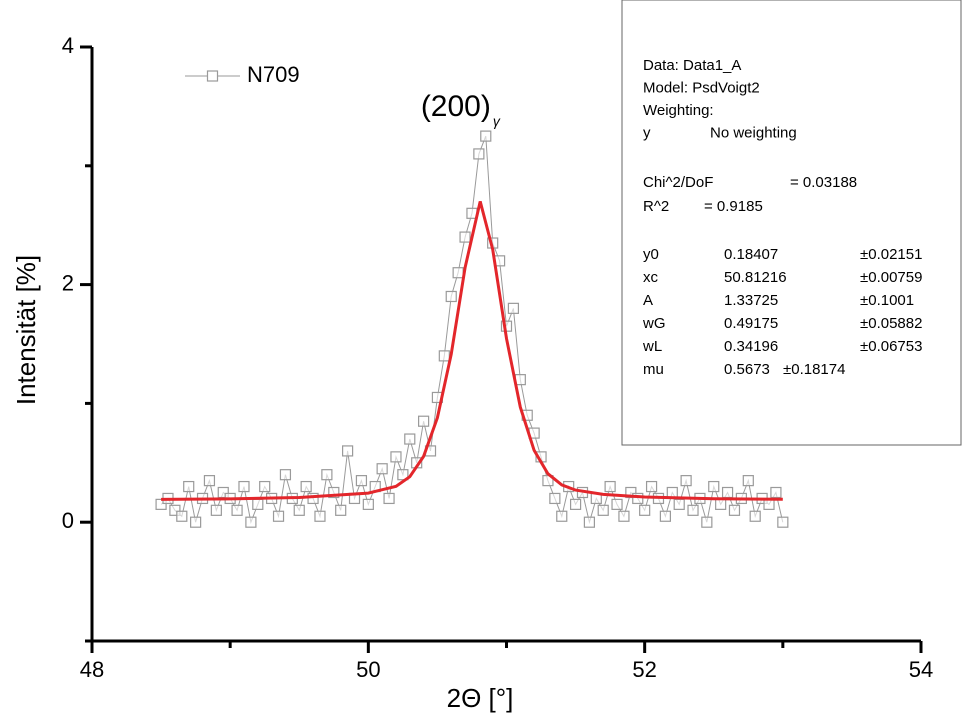 The image size is (962, 718). What do you see at coordinates (751, 254) in the screenshot?
I see `fit-text: 0.18407` at bounding box center [751, 254].